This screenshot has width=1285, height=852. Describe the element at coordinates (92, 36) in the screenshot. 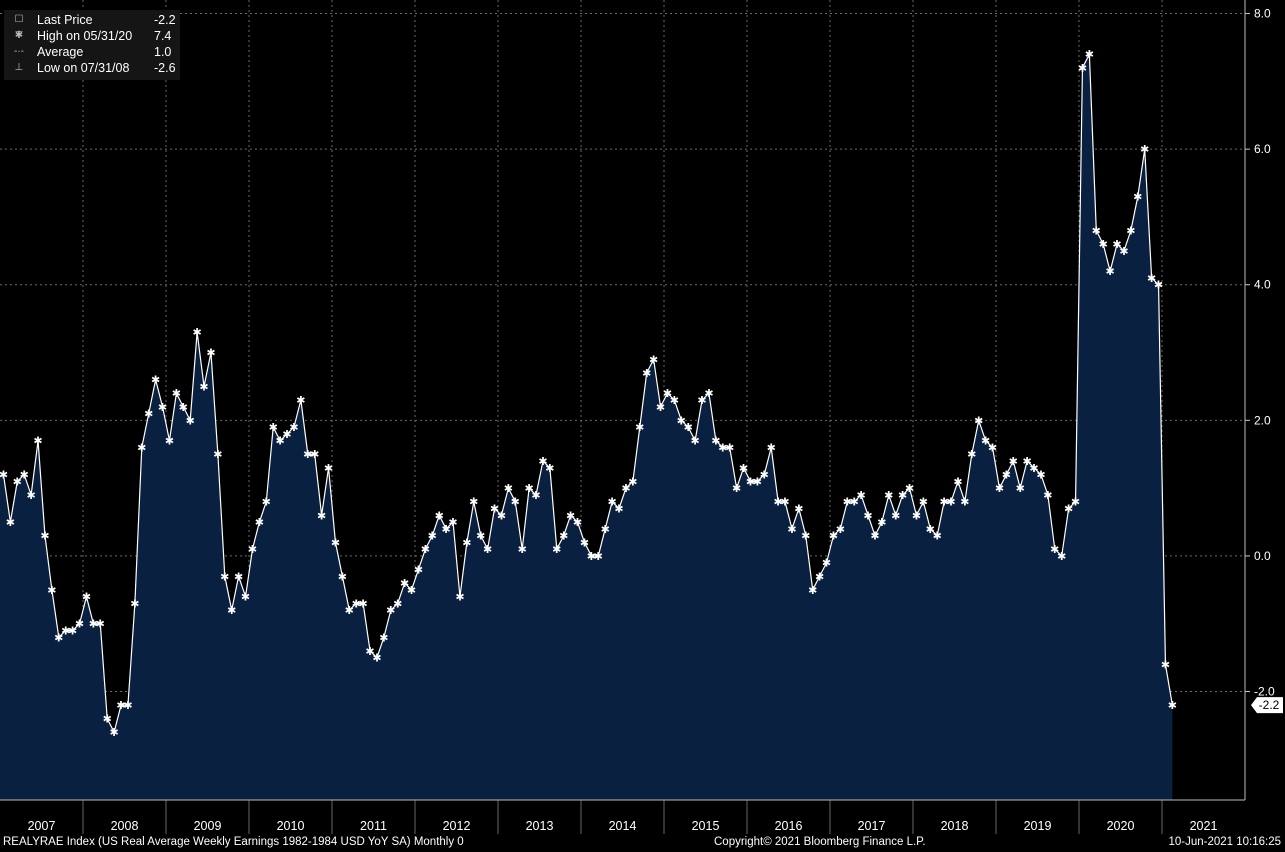

I see `legend-high: ⊤ High on 05/31/20 7.4` at that location.